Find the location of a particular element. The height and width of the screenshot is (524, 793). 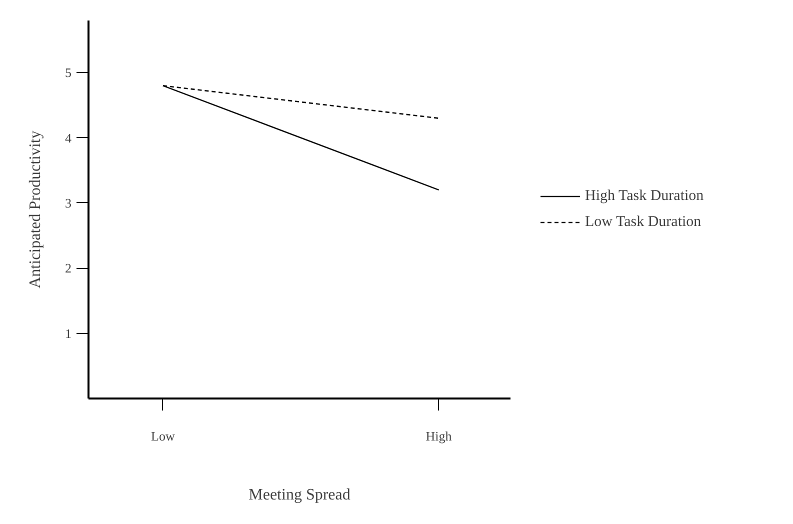

y-tick-label: 3 is located at coordinates (68, 202).